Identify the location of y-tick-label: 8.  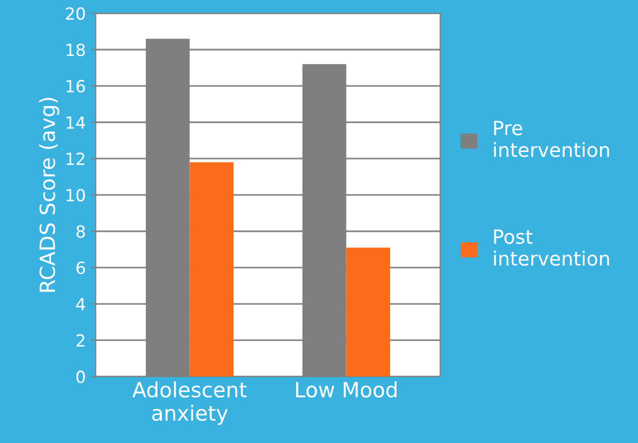
(80, 231).